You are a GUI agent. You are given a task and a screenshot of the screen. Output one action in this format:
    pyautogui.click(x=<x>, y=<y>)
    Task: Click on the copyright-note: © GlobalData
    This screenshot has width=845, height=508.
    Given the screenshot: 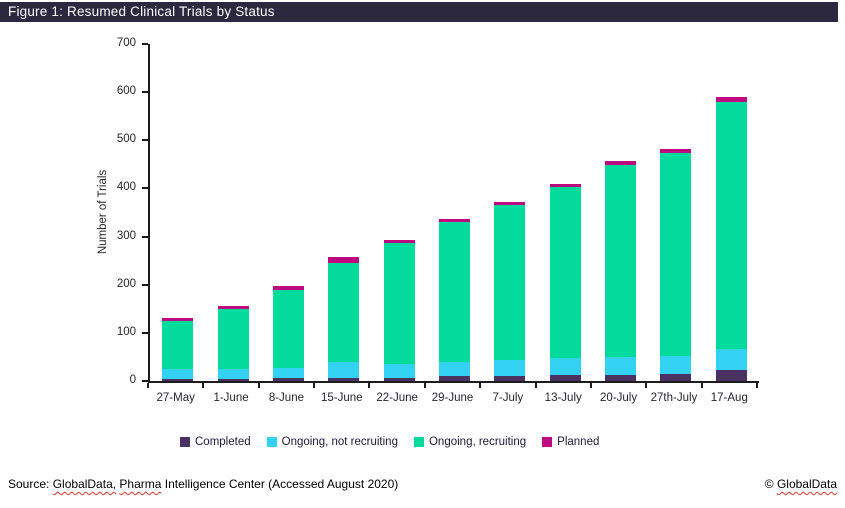 What is the action you would take?
    pyautogui.click(x=801, y=484)
    